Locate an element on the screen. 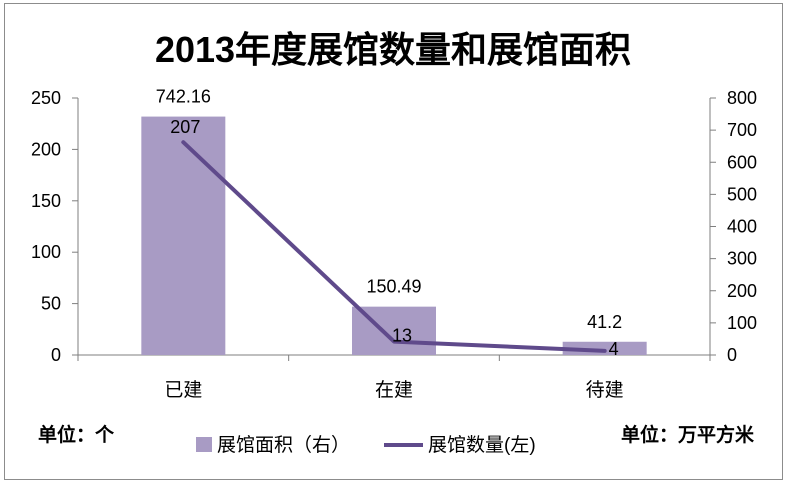 This screenshot has width=790, height=485. legend-bar-swatch is located at coordinates (204, 444).